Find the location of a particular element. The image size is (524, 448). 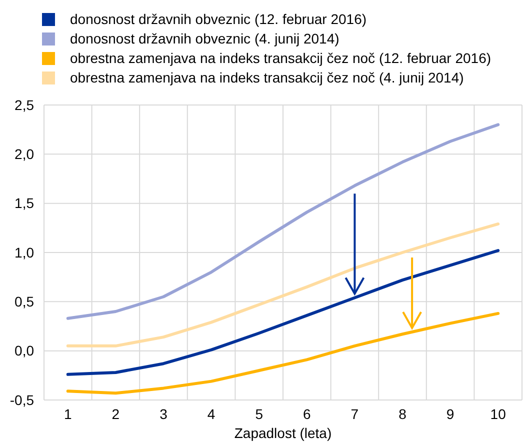

y-tick-label: 2,5 is located at coordinates (24, 104).